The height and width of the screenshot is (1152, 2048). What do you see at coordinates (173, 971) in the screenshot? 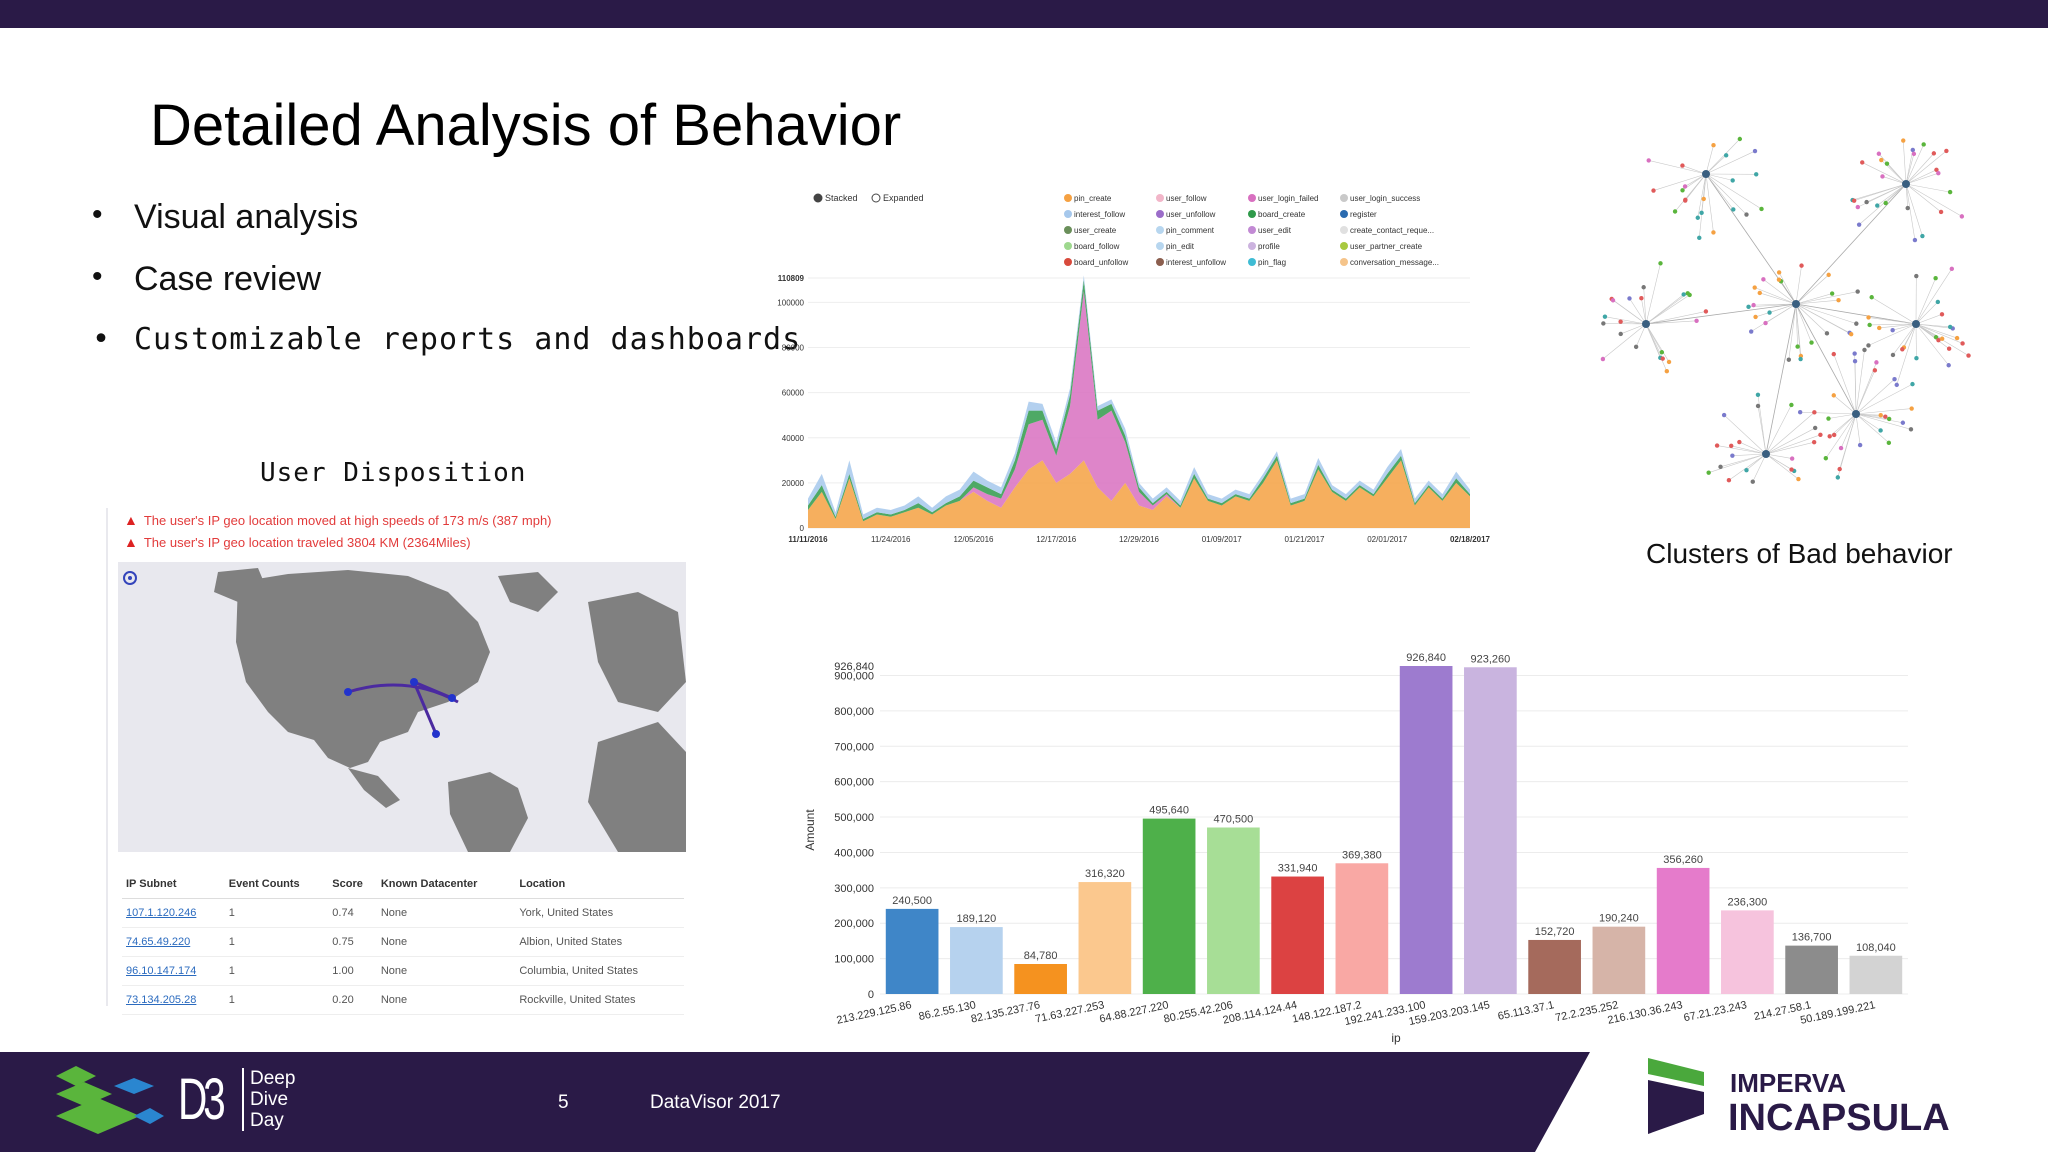
I see `ip-link: 96.10.147.174` at bounding box center [173, 971].